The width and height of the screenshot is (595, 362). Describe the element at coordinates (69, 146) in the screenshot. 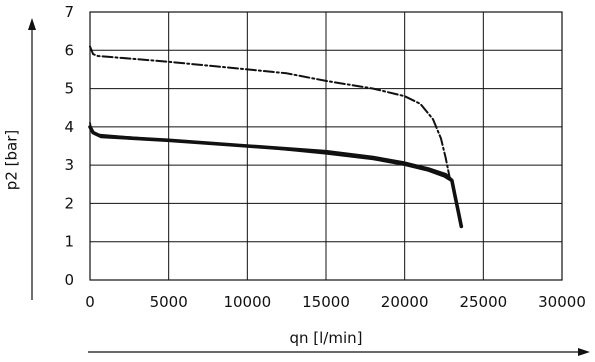

I see `y-tick-labels: 0 1 2 3 4 5 6 7` at that location.